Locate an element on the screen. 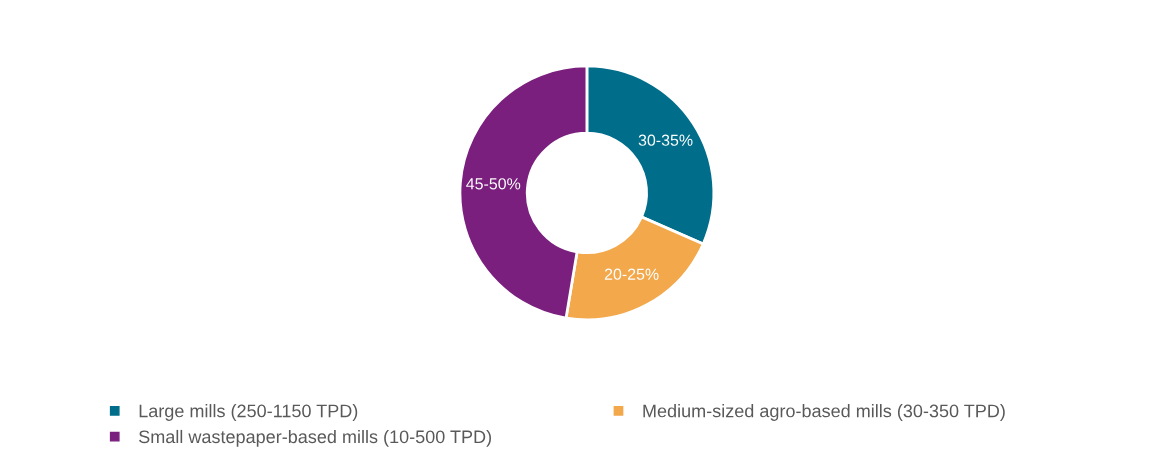 This screenshot has width=1149, height=463. data-label: 30-35% is located at coordinates (665, 140).